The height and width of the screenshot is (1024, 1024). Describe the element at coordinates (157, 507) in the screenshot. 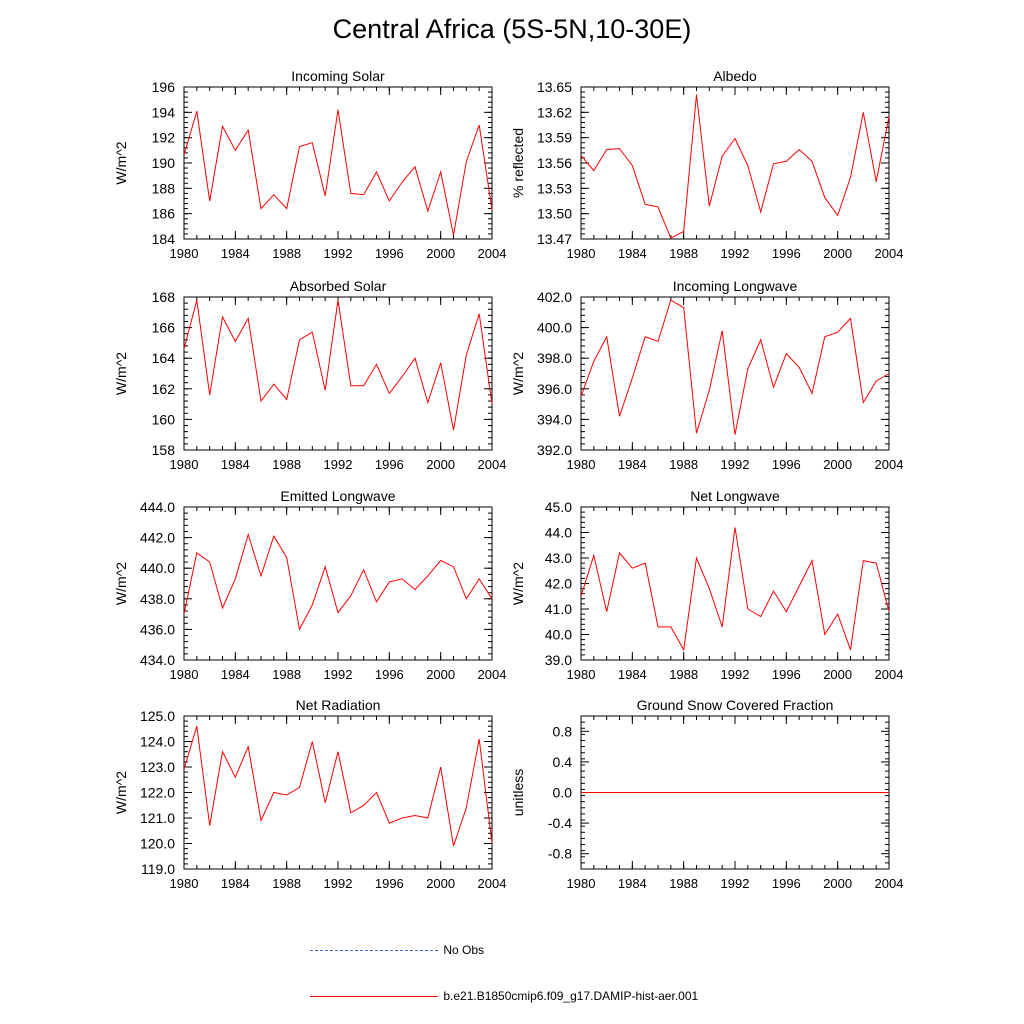

I see `y-tick-label: 444.0` at that location.